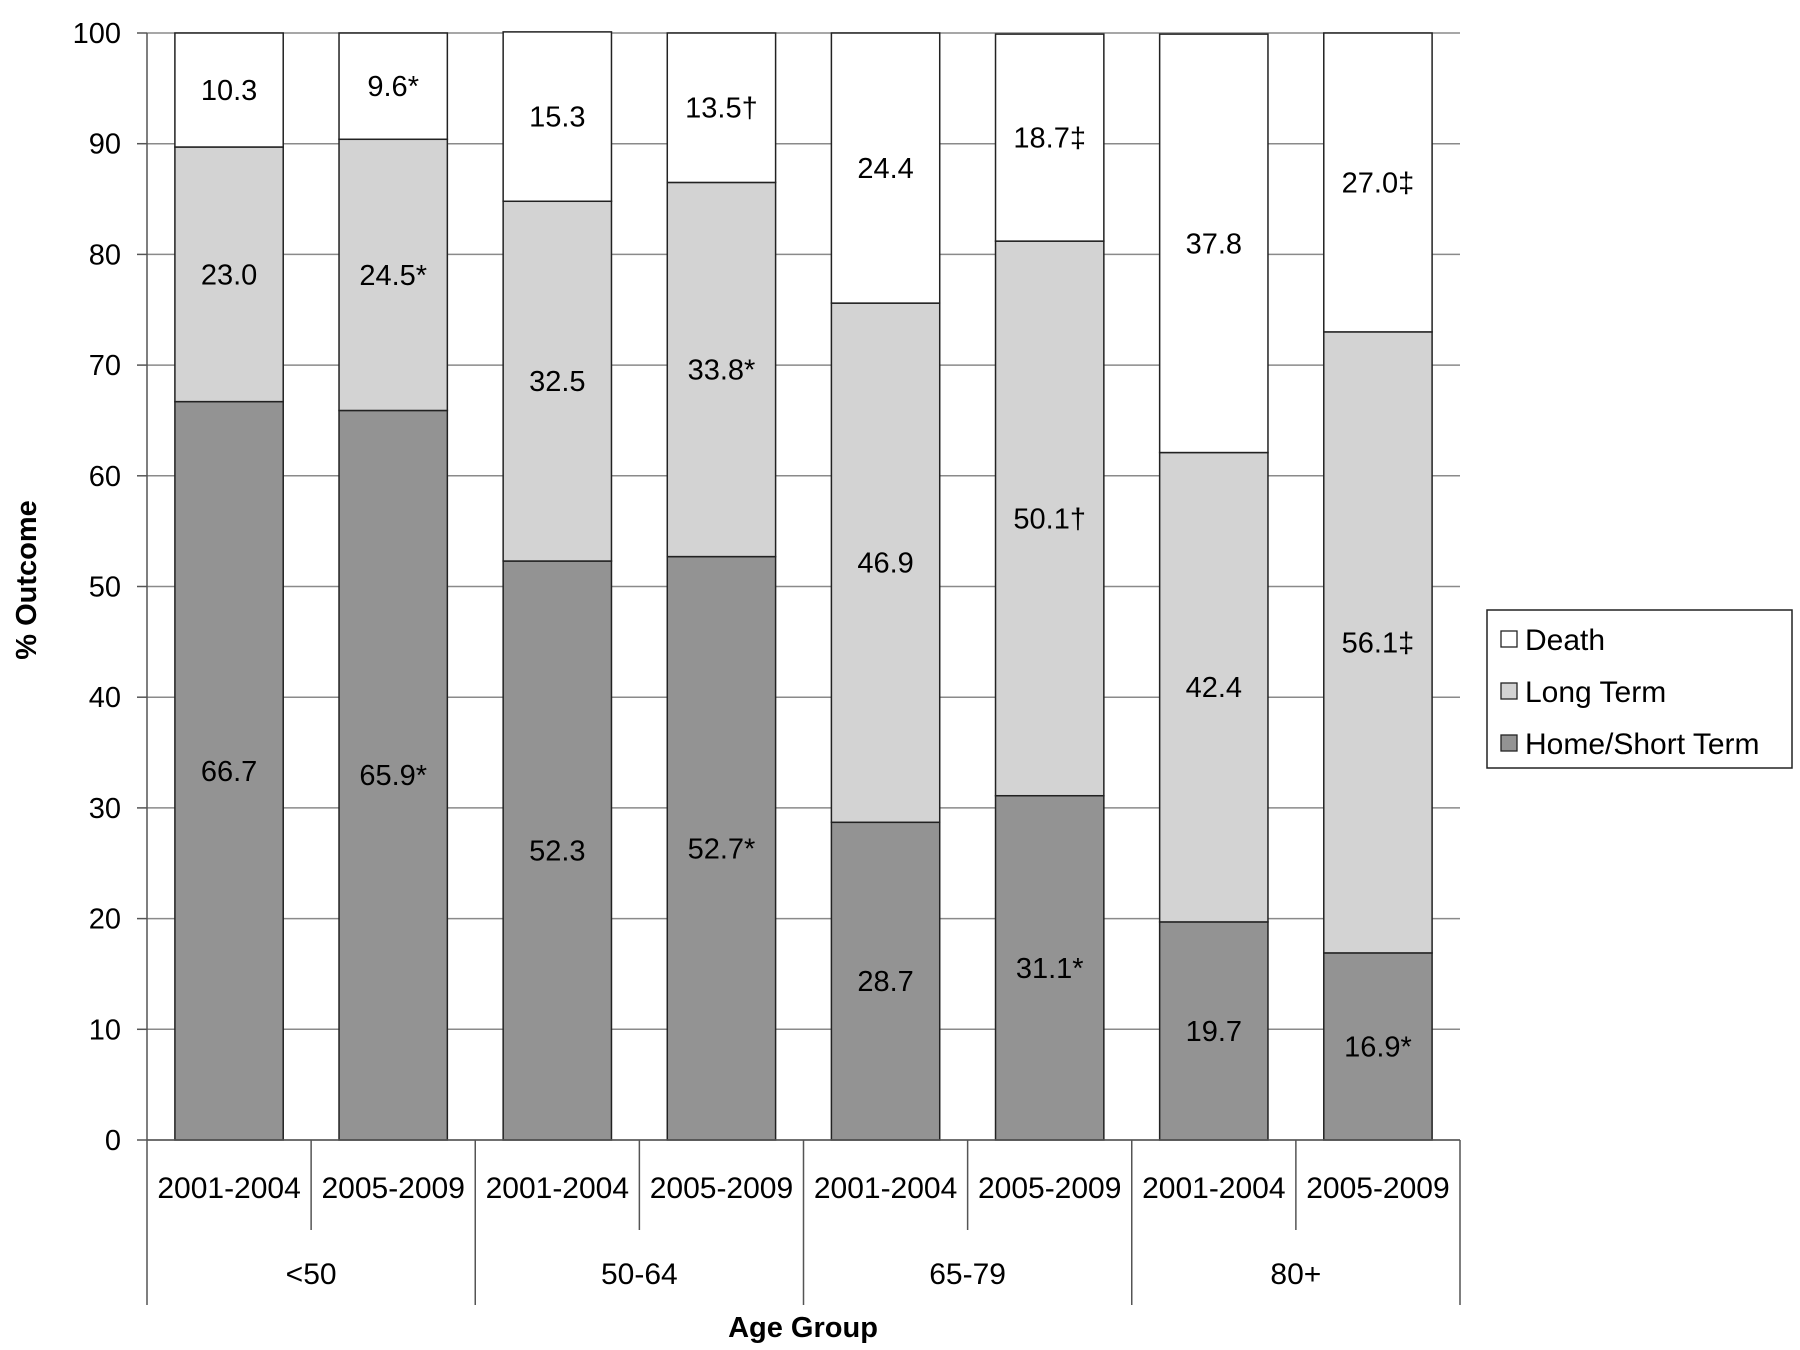  I want to click on data-label: 32.5, so click(557, 382).